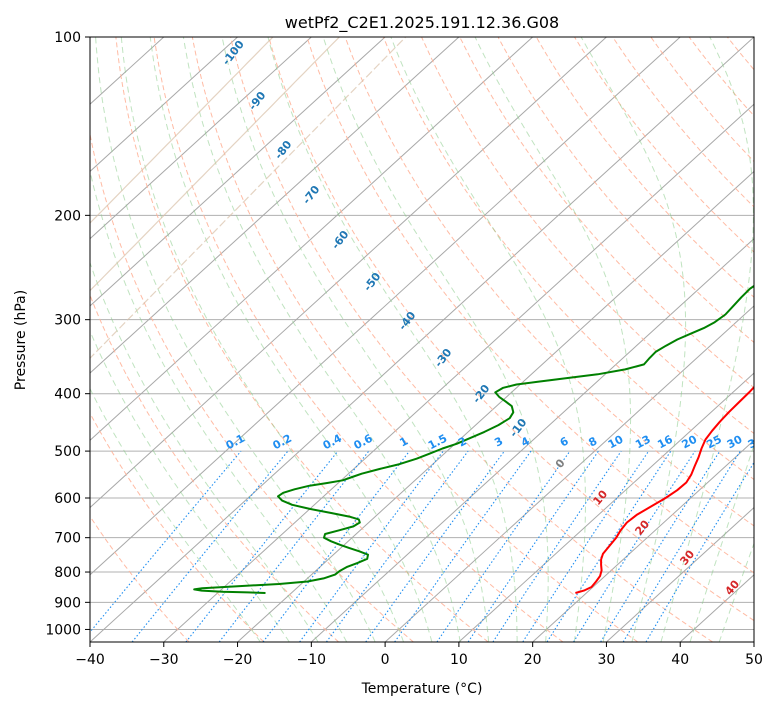 The image size is (775, 708). What do you see at coordinates (754, 660) in the screenshot?
I see `x-tick-label: 50` at bounding box center [754, 660].